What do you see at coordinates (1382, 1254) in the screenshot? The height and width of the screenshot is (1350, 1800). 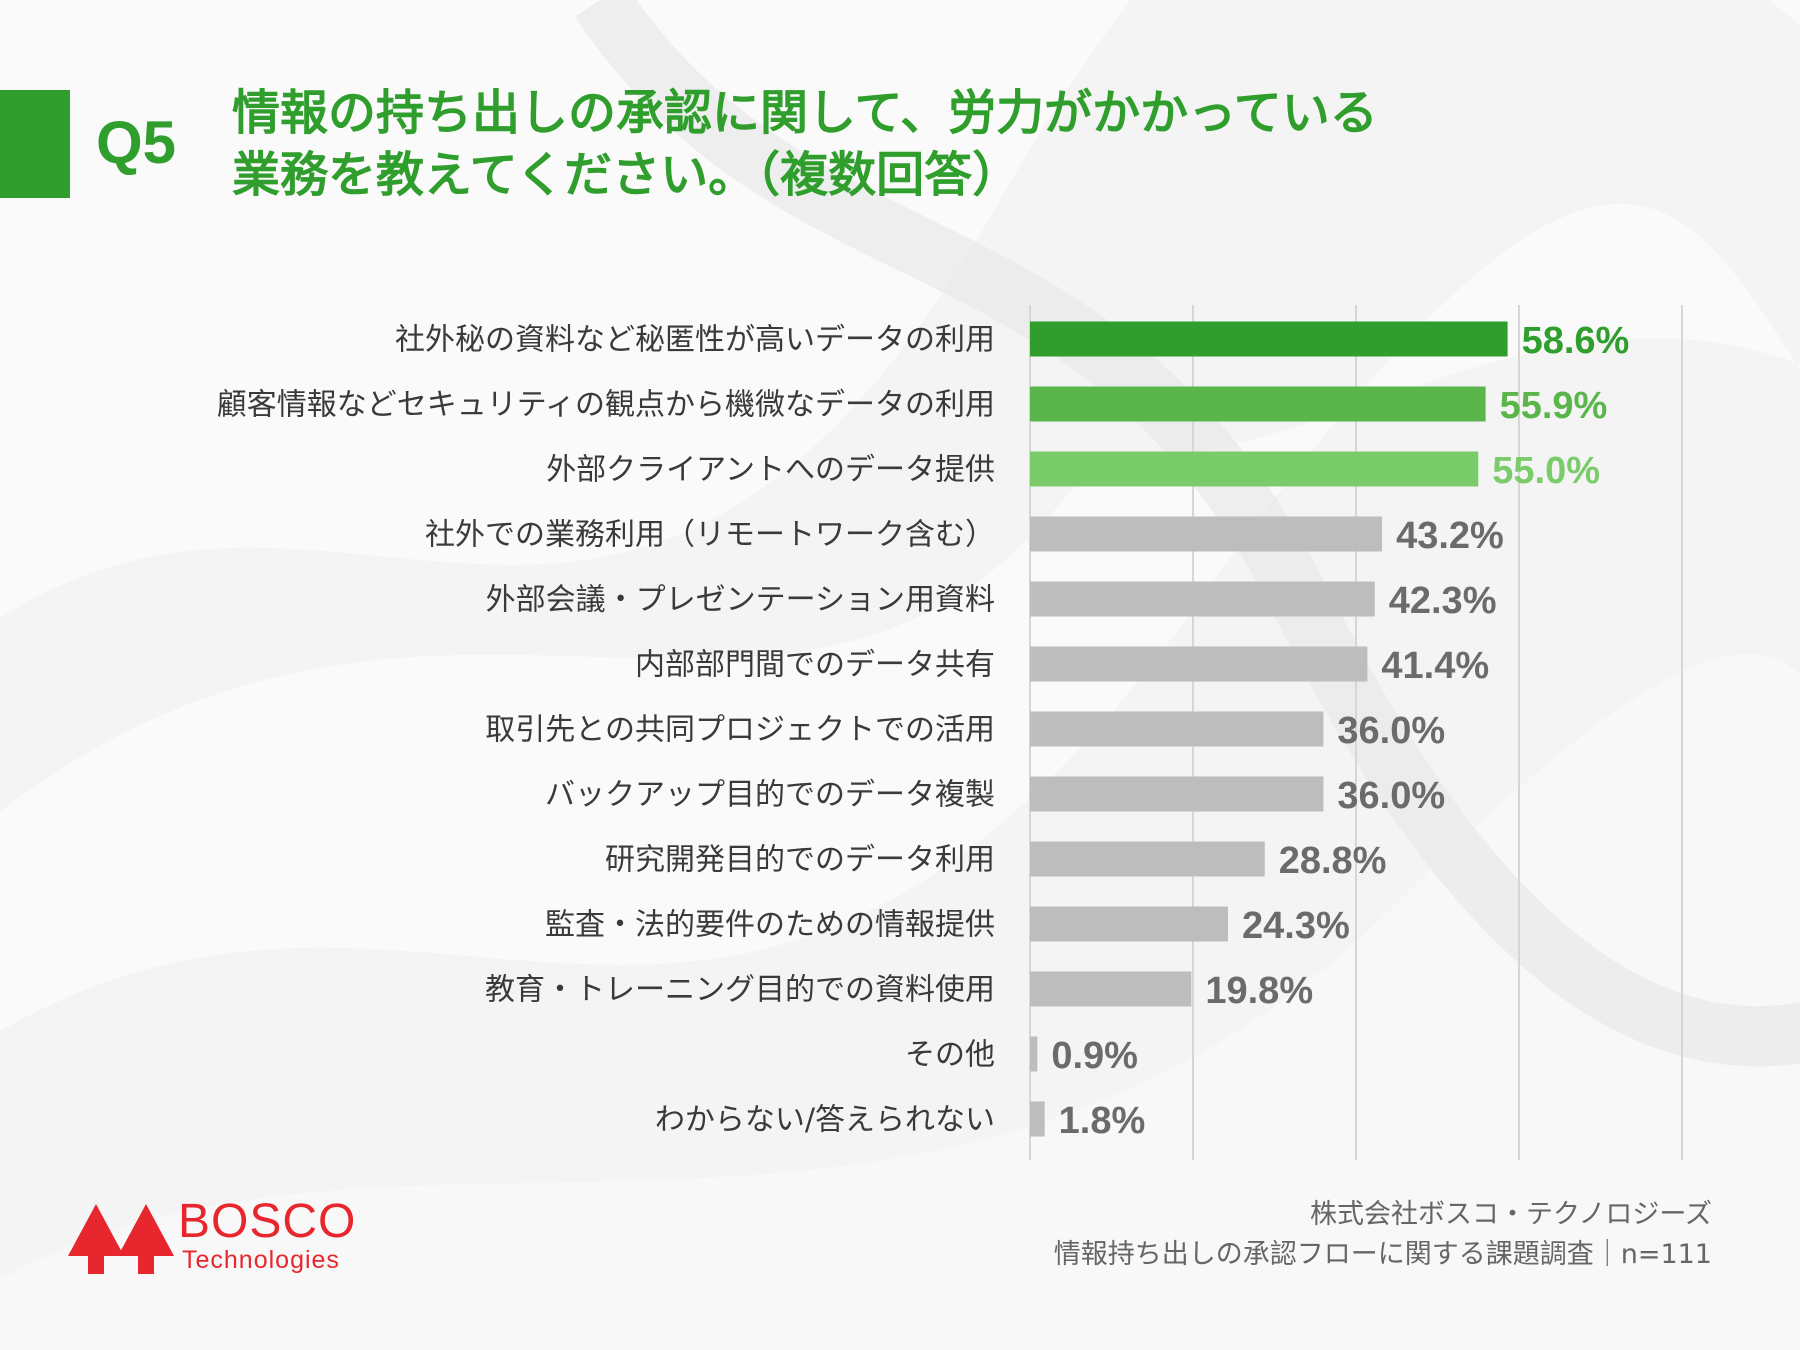 I see `footer-survey: 情報持ち出しの承認フローに関する課題調査｜n=111` at bounding box center [1382, 1254].